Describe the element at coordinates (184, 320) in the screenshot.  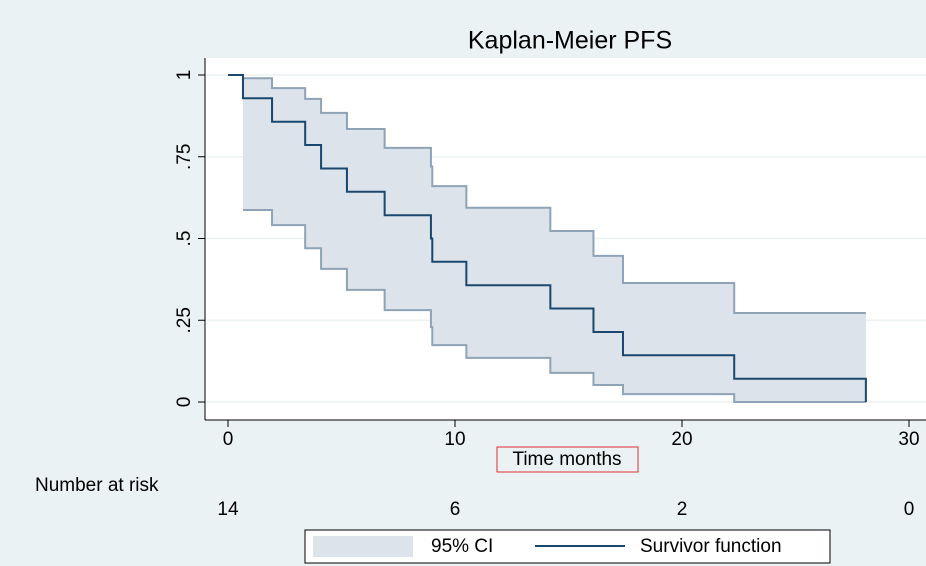
I see `y-tick-label: .25` at that location.